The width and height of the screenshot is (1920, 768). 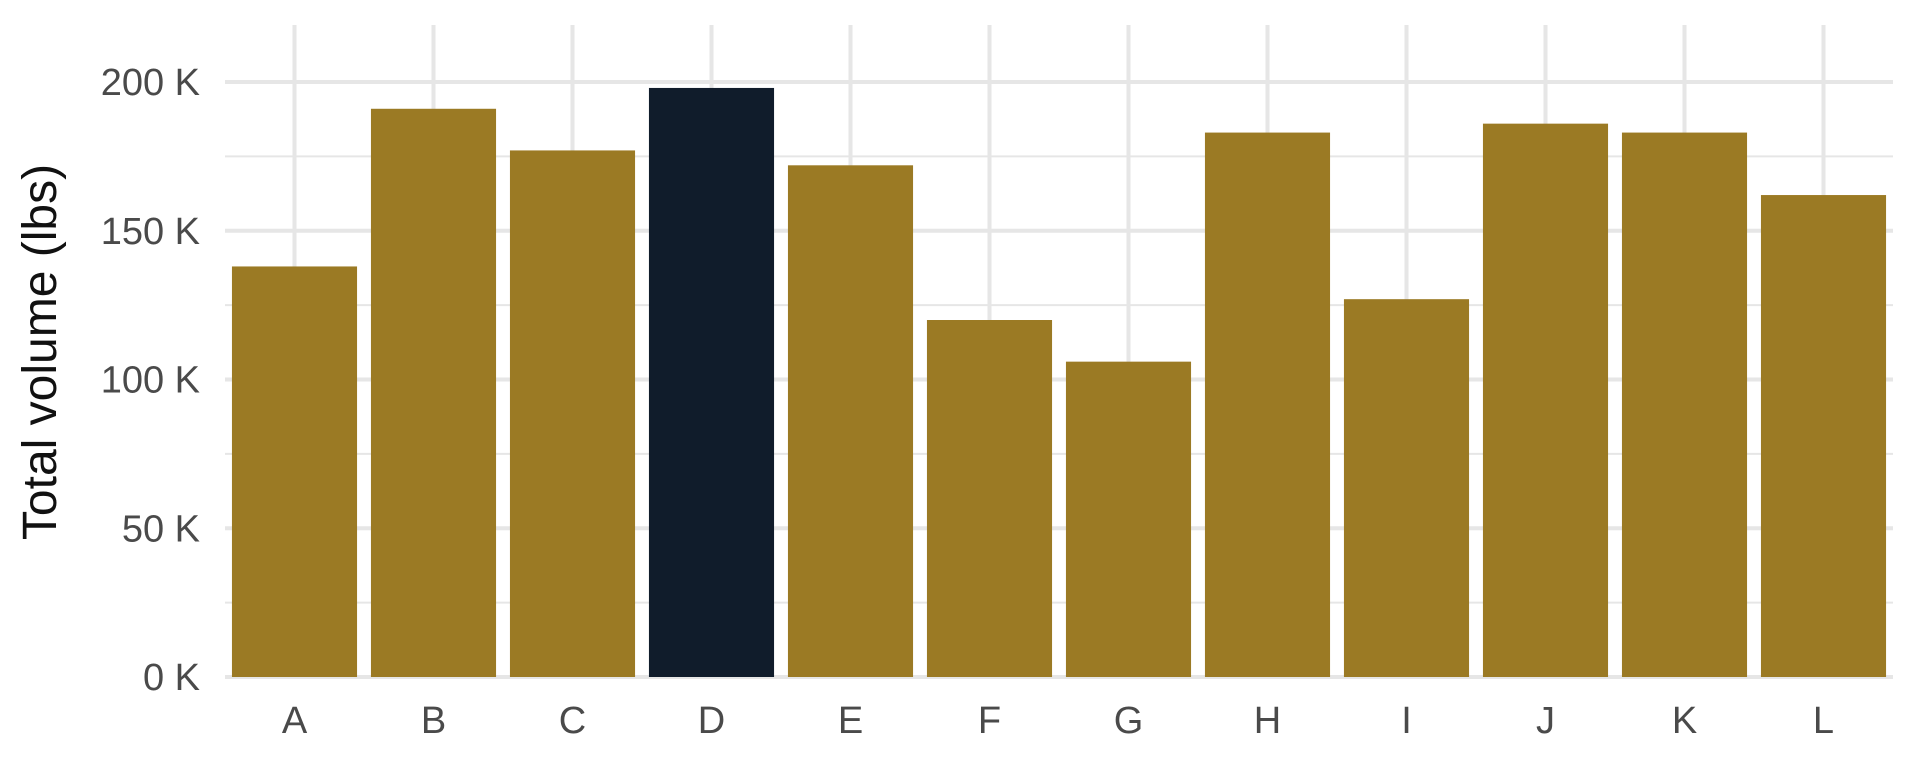 What do you see at coordinates (1823, 436) in the screenshot?
I see `bar-l` at bounding box center [1823, 436].